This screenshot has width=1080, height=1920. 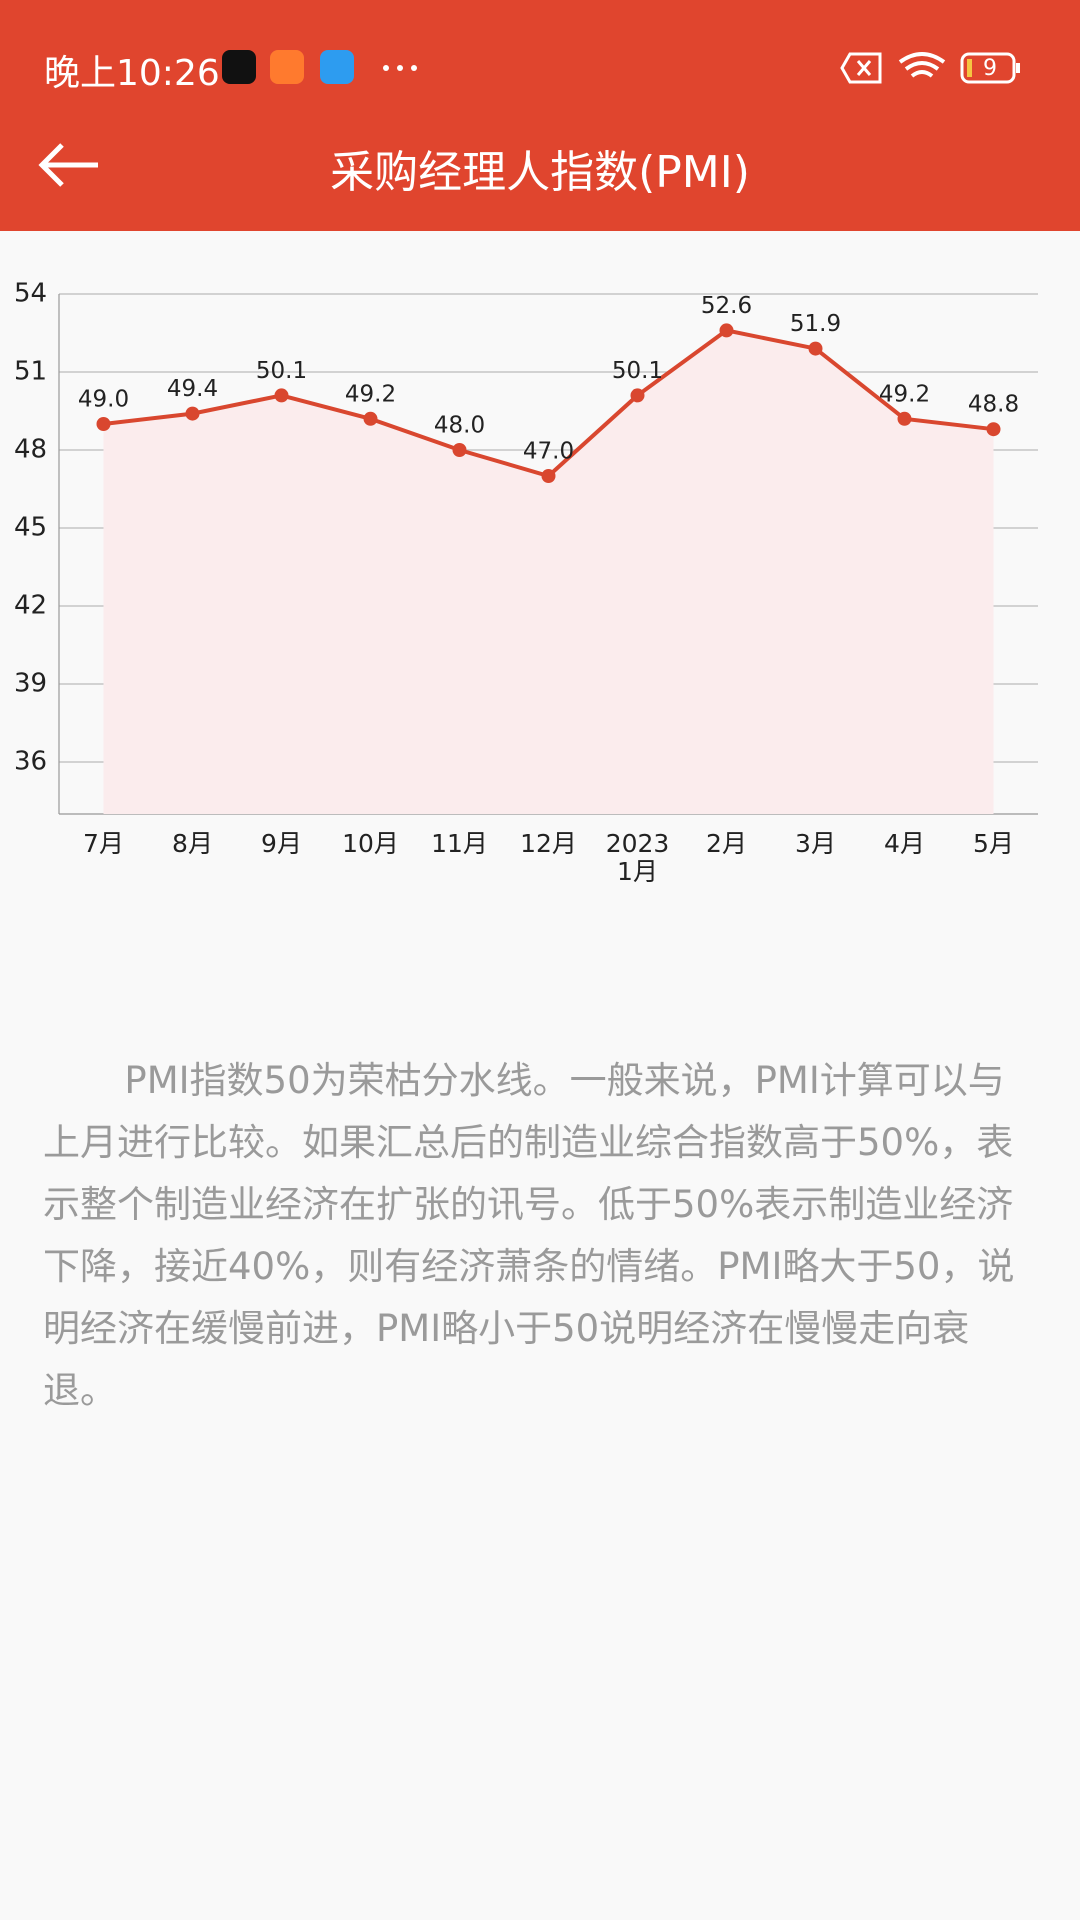 I want to click on data-label: 48.0, so click(x=459, y=426).